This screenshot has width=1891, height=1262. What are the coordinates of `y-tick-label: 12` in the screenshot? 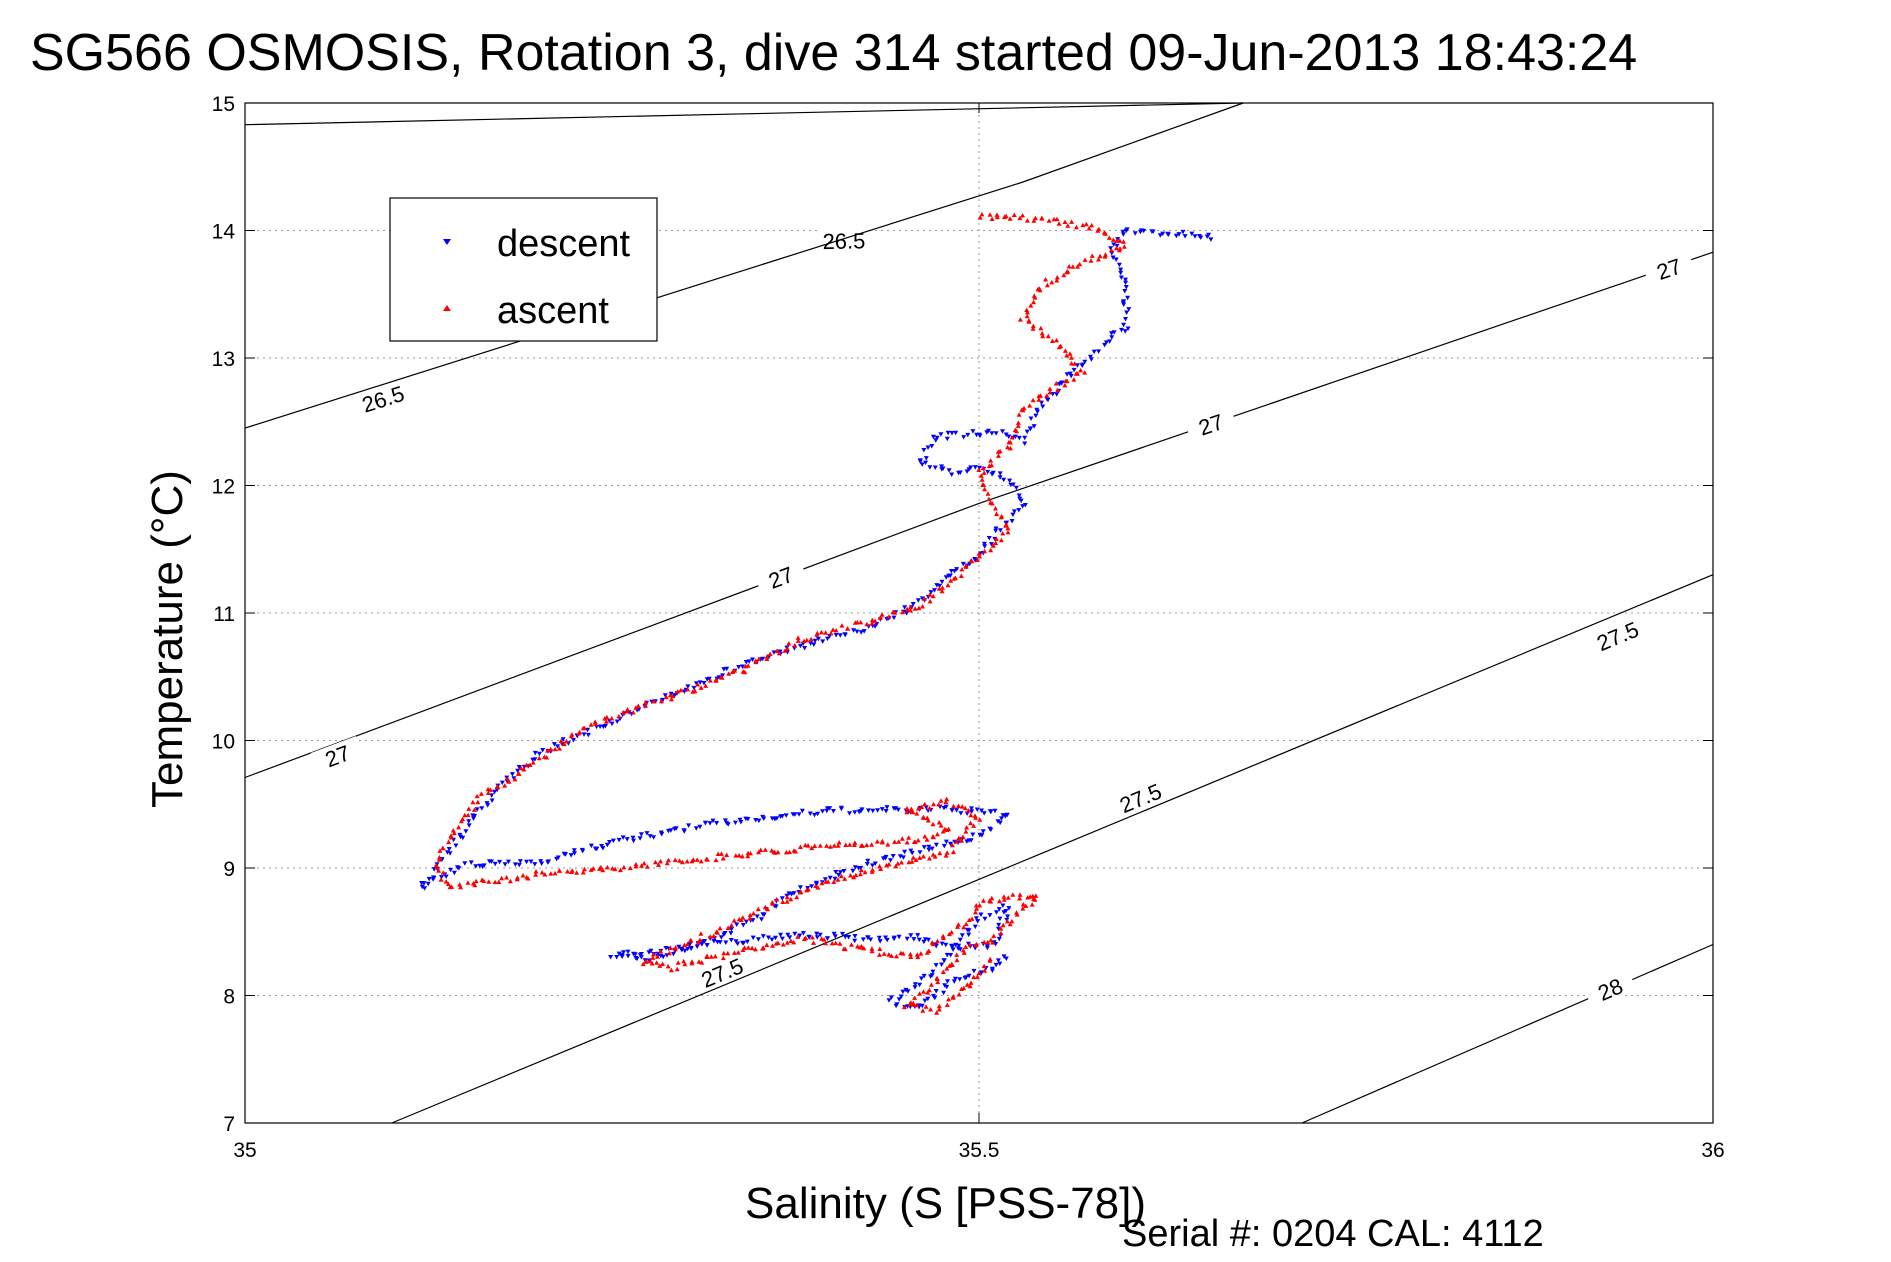 It's located at (223, 487).